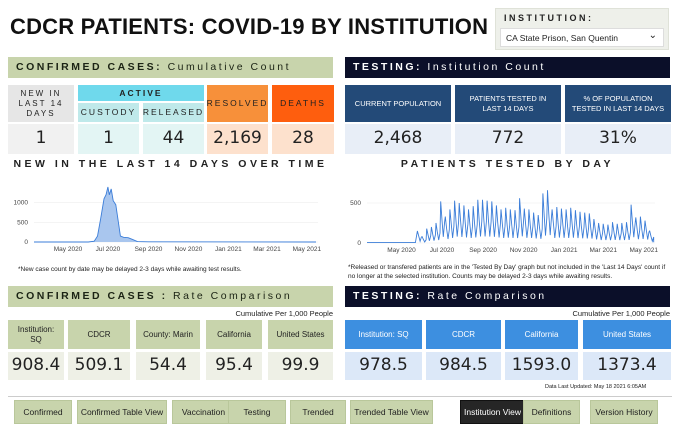 The height and width of the screenshot is (434, 680). I want to click on institution-label: INSTITUTION:, so click(549, 18).